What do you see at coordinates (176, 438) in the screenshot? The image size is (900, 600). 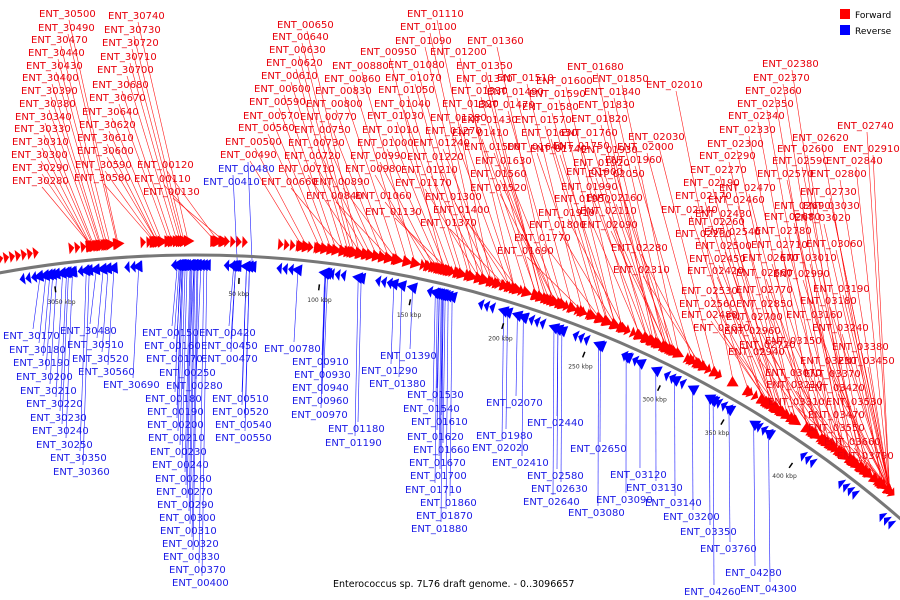 I see `gene-label: ENT_00210` at bounding box center [176, 438].